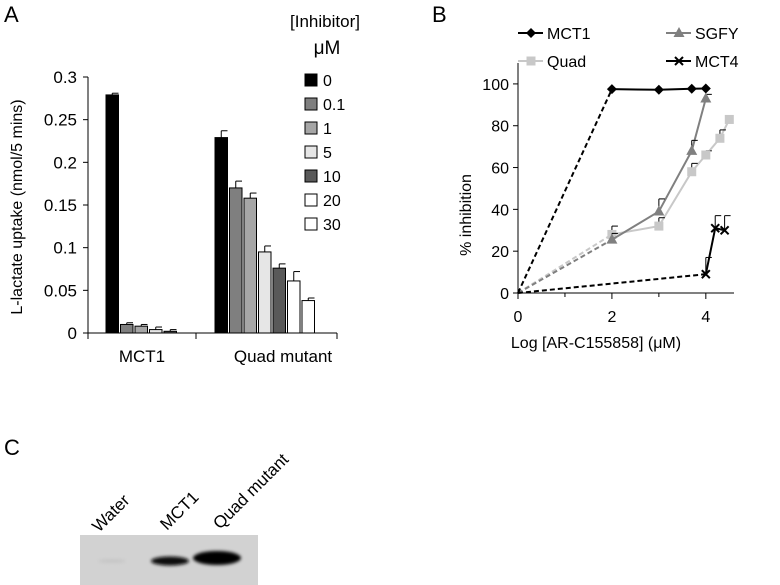  I want to click on legend-label-30: 30, so click(332, 225).